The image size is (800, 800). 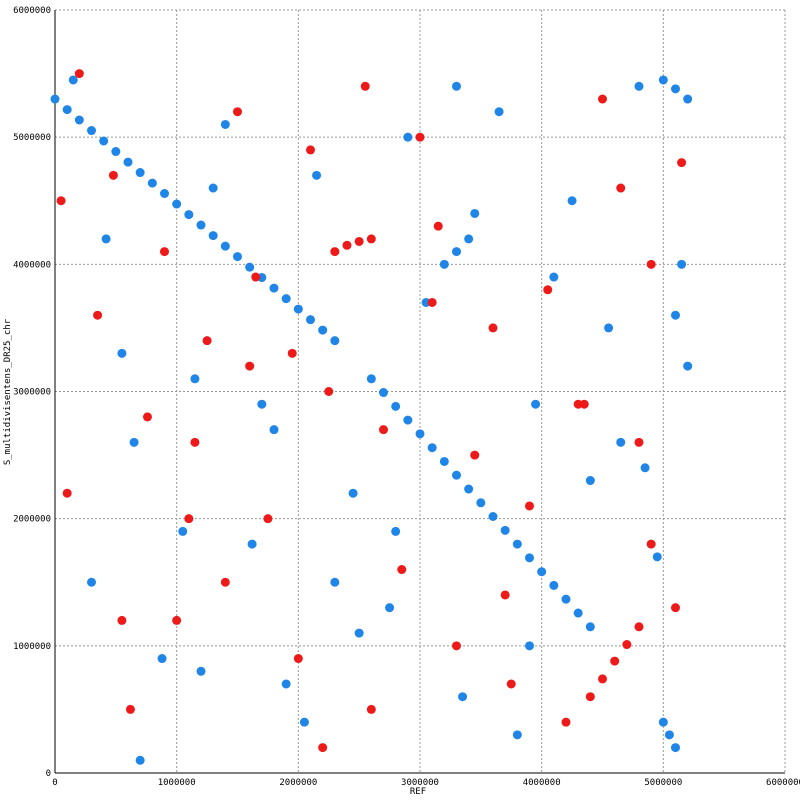 I want to click on y-tick-label: 3000000, so click(x=32, y=393).